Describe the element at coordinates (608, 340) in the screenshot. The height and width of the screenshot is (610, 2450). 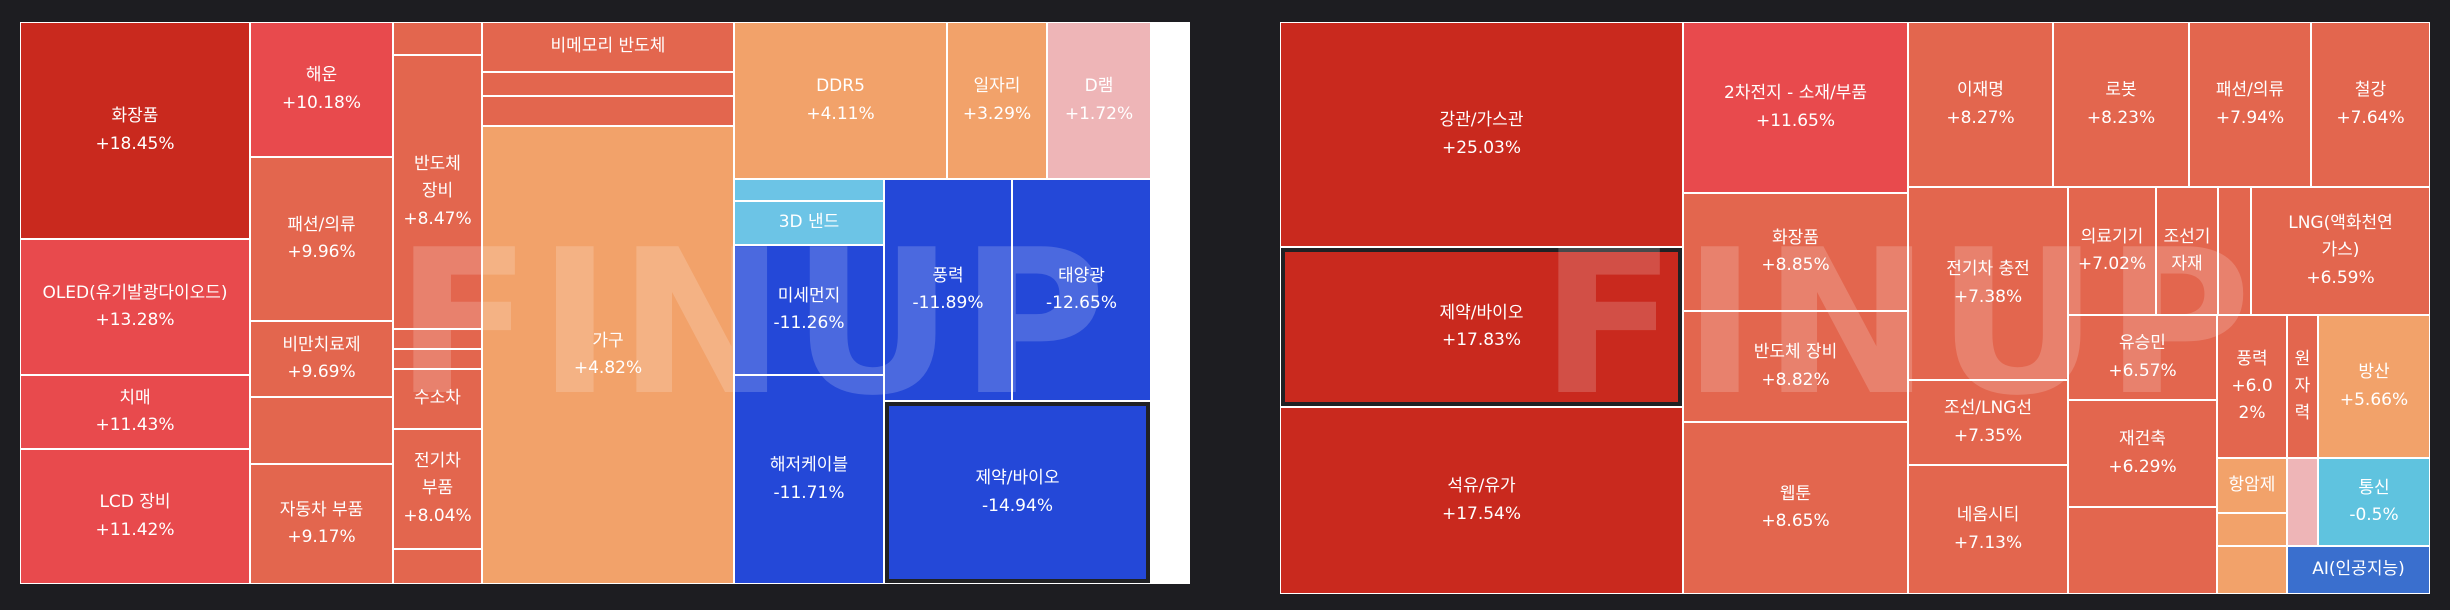
I see `tile-label: 가구` at that location.